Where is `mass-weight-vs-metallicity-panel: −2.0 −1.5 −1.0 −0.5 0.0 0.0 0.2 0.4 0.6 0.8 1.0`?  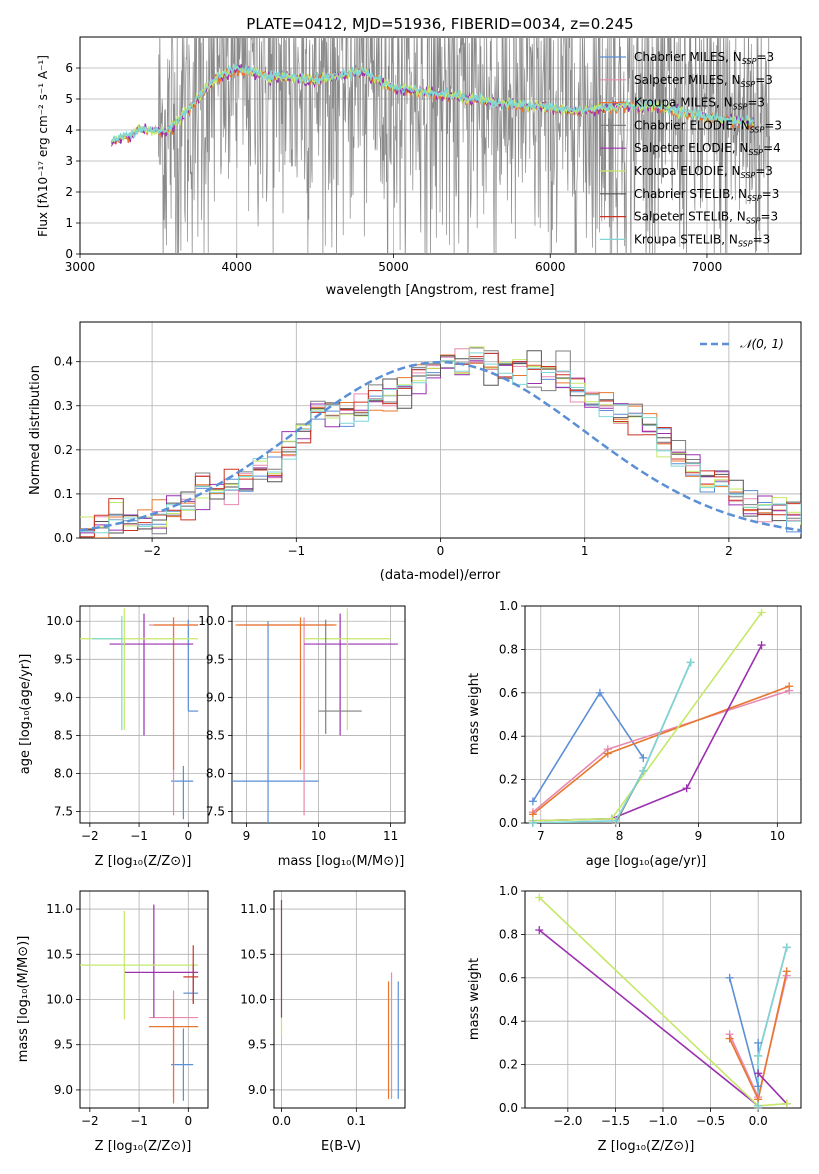
mass-weight-vs-metallicity-panel: −2.0 −1.5 −1.0 −0.5 0.0 0.0 0.2 0.4 0.6 0.8 1.0 is located at coordinates (650, 1006).